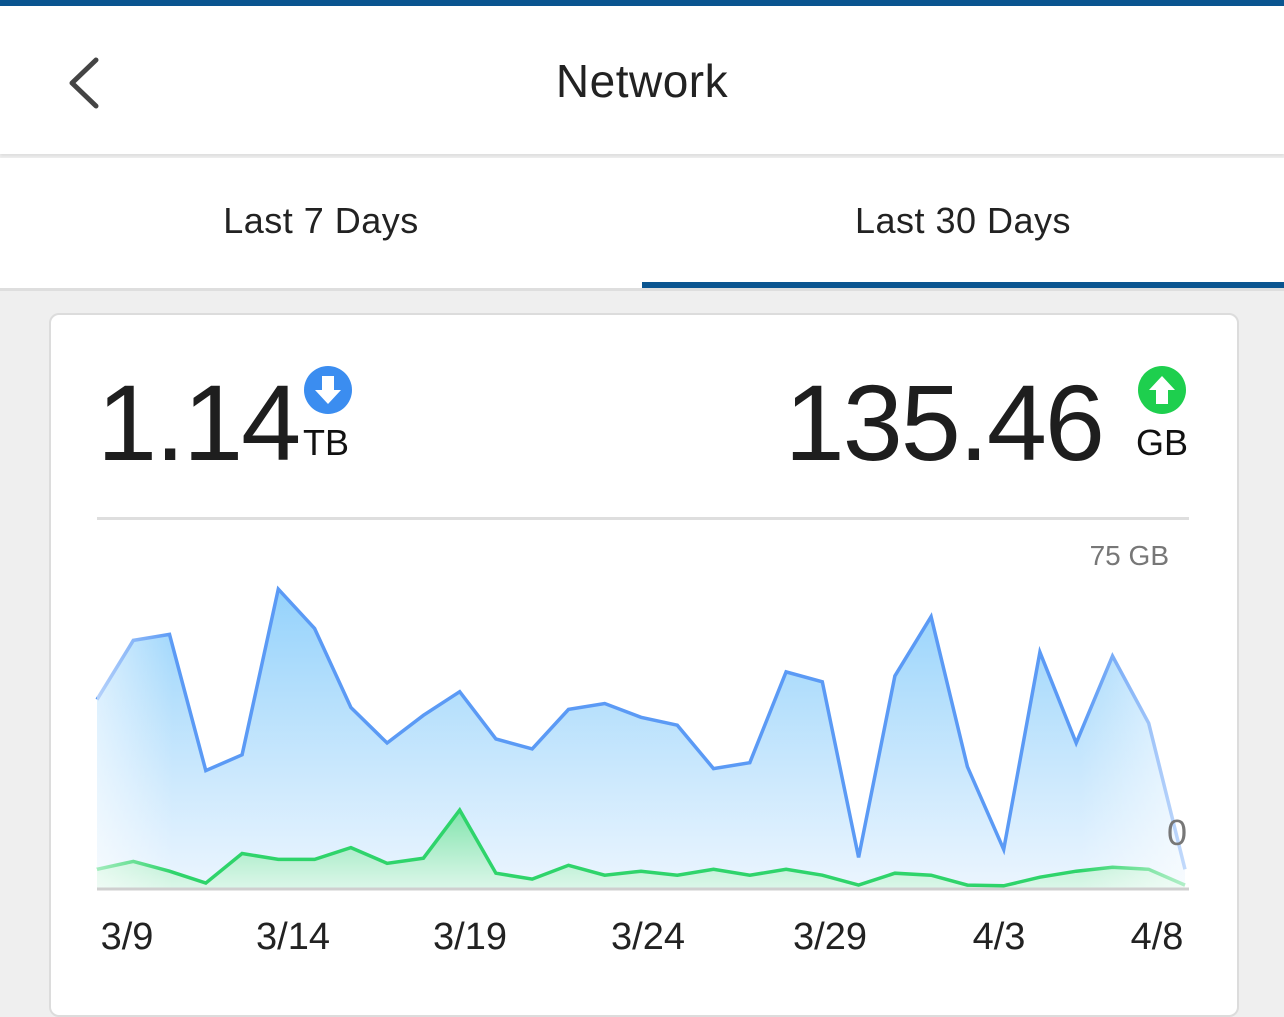 This screenshot has height=1017, width=1284. I want to click on x-tick-label: 3/19, so click(470, 937).